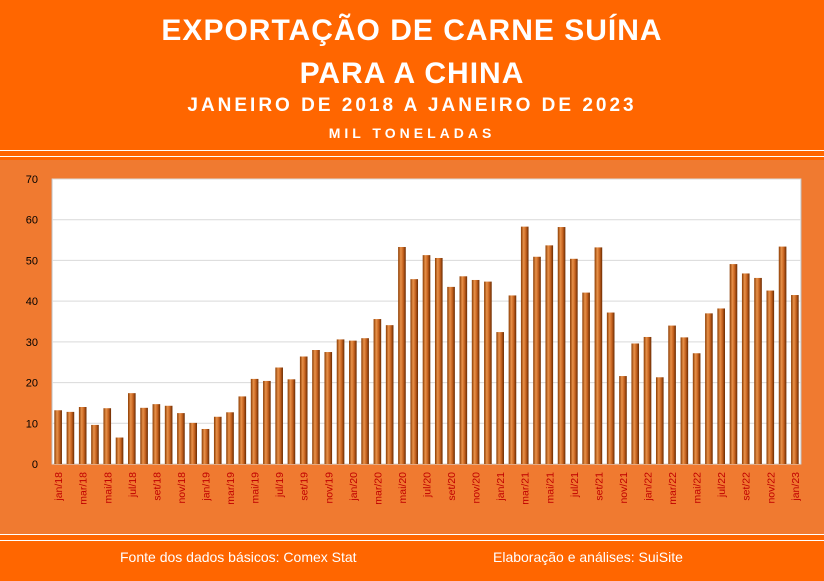  What do you see at coordinates (412, 537) in the screenshot?
I see `footer-divider` at bounding box center [412, 537].